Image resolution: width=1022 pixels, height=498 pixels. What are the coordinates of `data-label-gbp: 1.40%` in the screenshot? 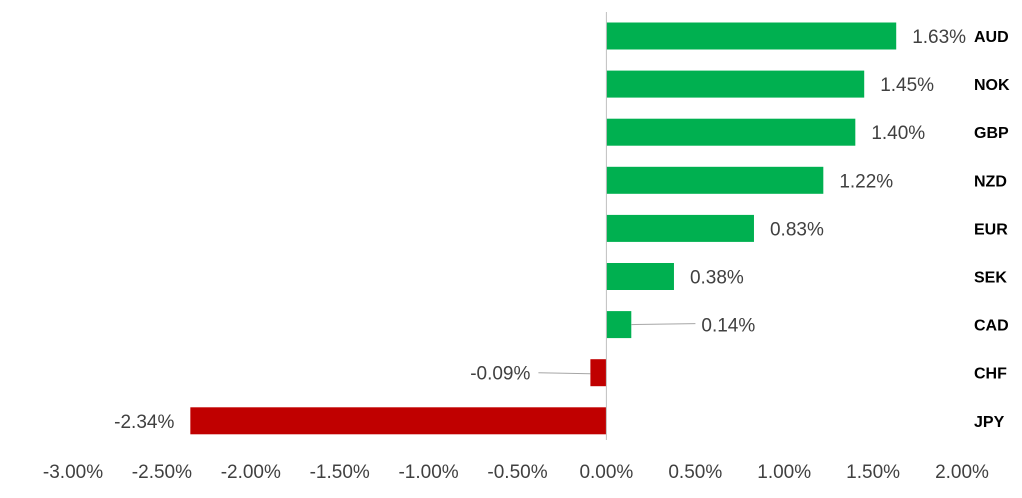 It's located at (898, 133).